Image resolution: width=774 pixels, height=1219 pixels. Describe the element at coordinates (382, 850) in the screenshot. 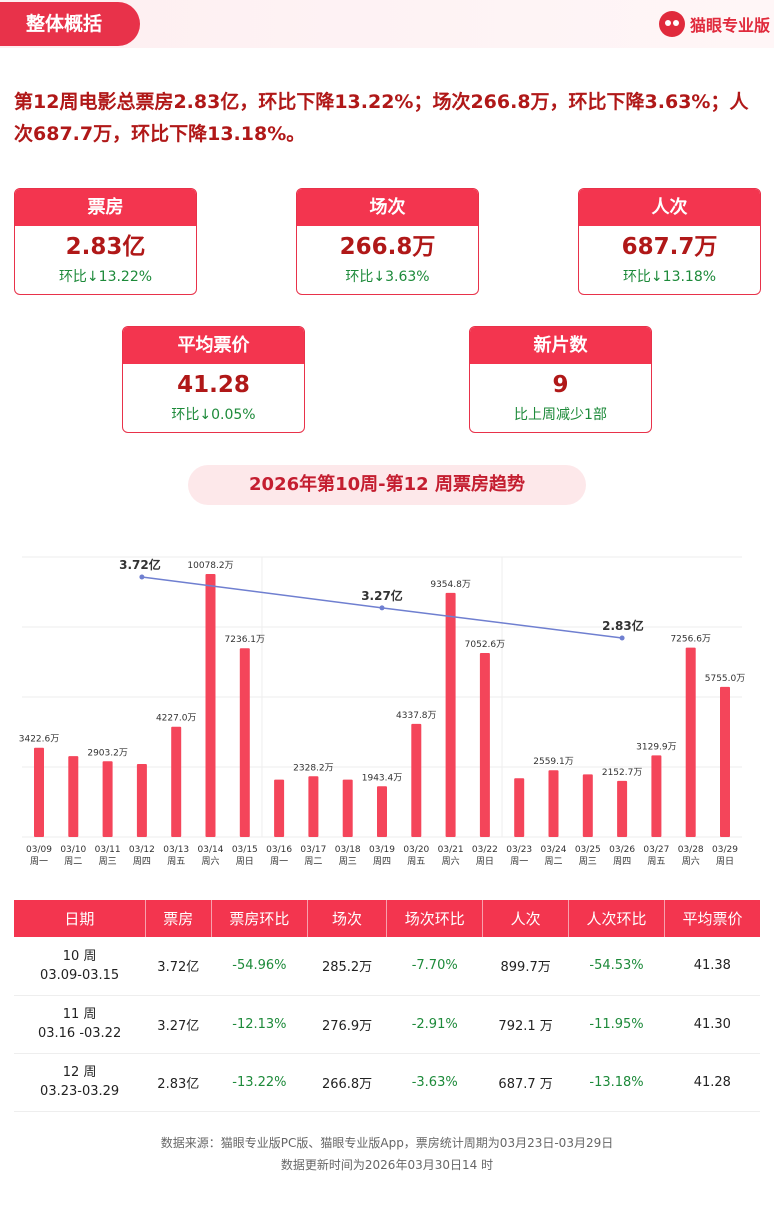

I see `x-tick-date: 03/19` at that location.